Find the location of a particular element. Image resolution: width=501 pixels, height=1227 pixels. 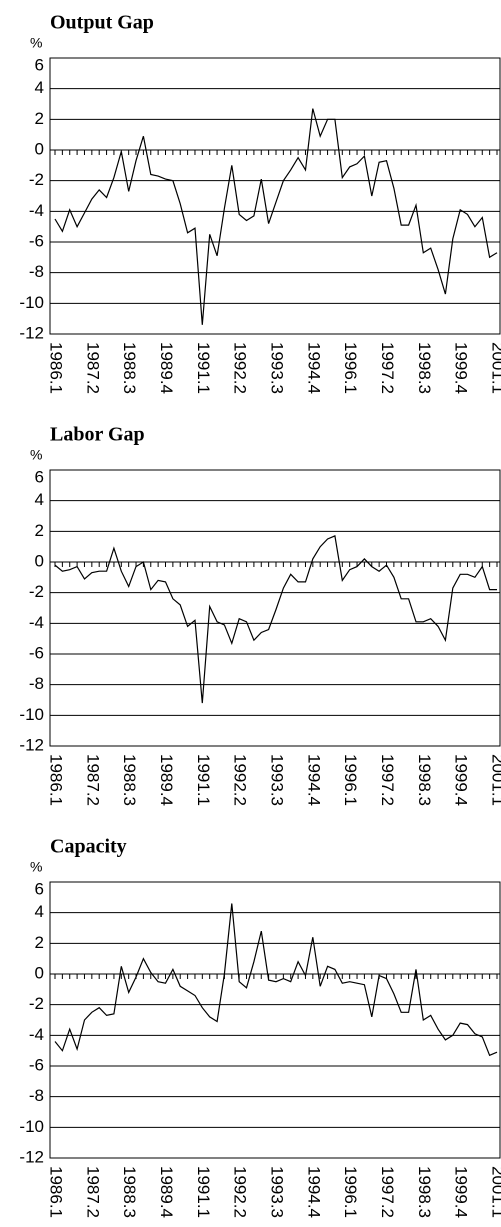

chart-title: Output Gap is located at coordinates (102, 23).